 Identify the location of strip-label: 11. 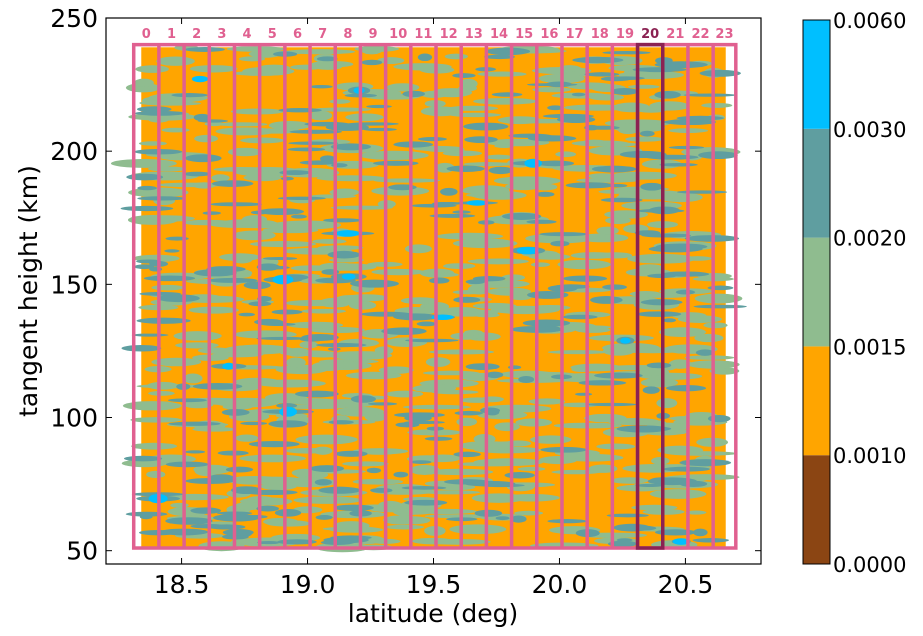
(423, 34).